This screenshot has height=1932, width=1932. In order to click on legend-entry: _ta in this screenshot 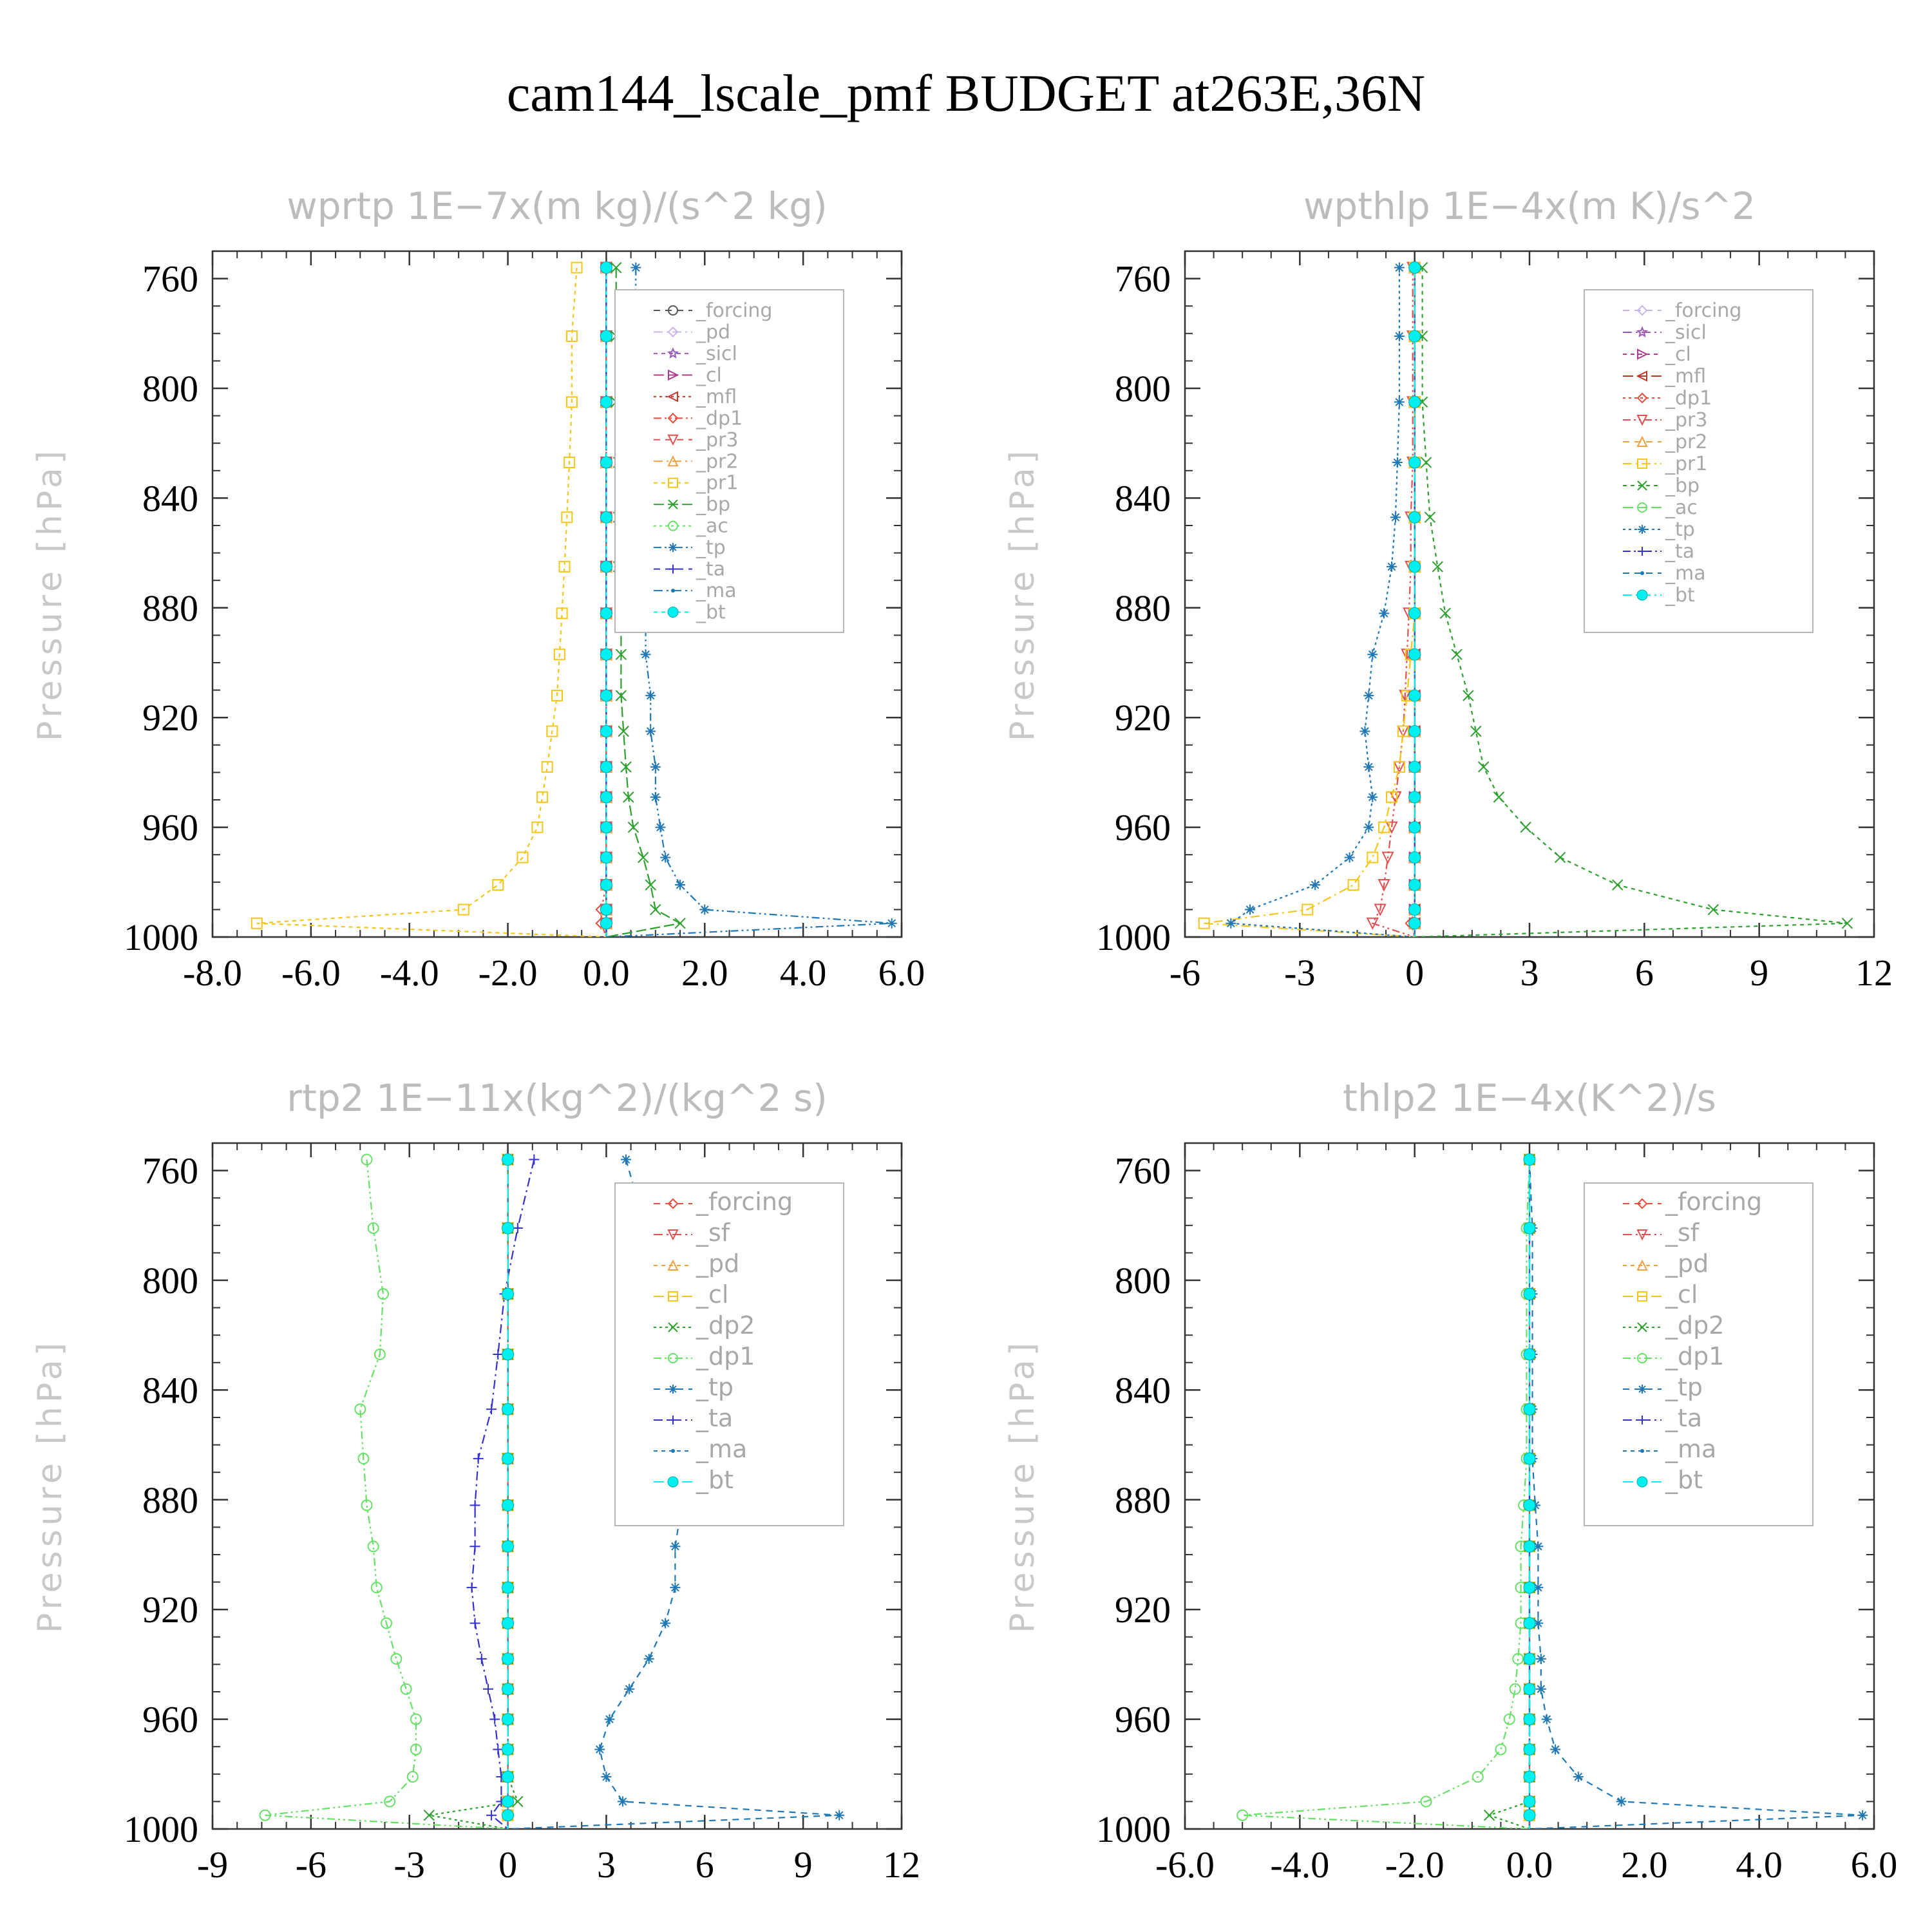, I will do `click(693, 1418)`.